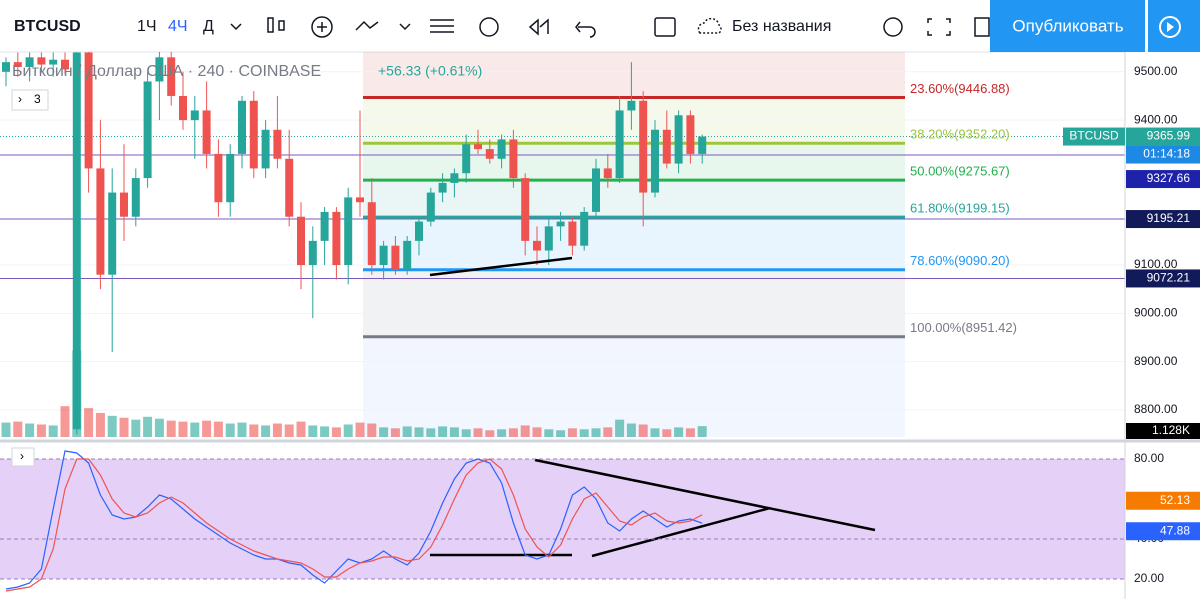  I want to click on fib-label: 61.80%(9199.15), so click(960, 208).